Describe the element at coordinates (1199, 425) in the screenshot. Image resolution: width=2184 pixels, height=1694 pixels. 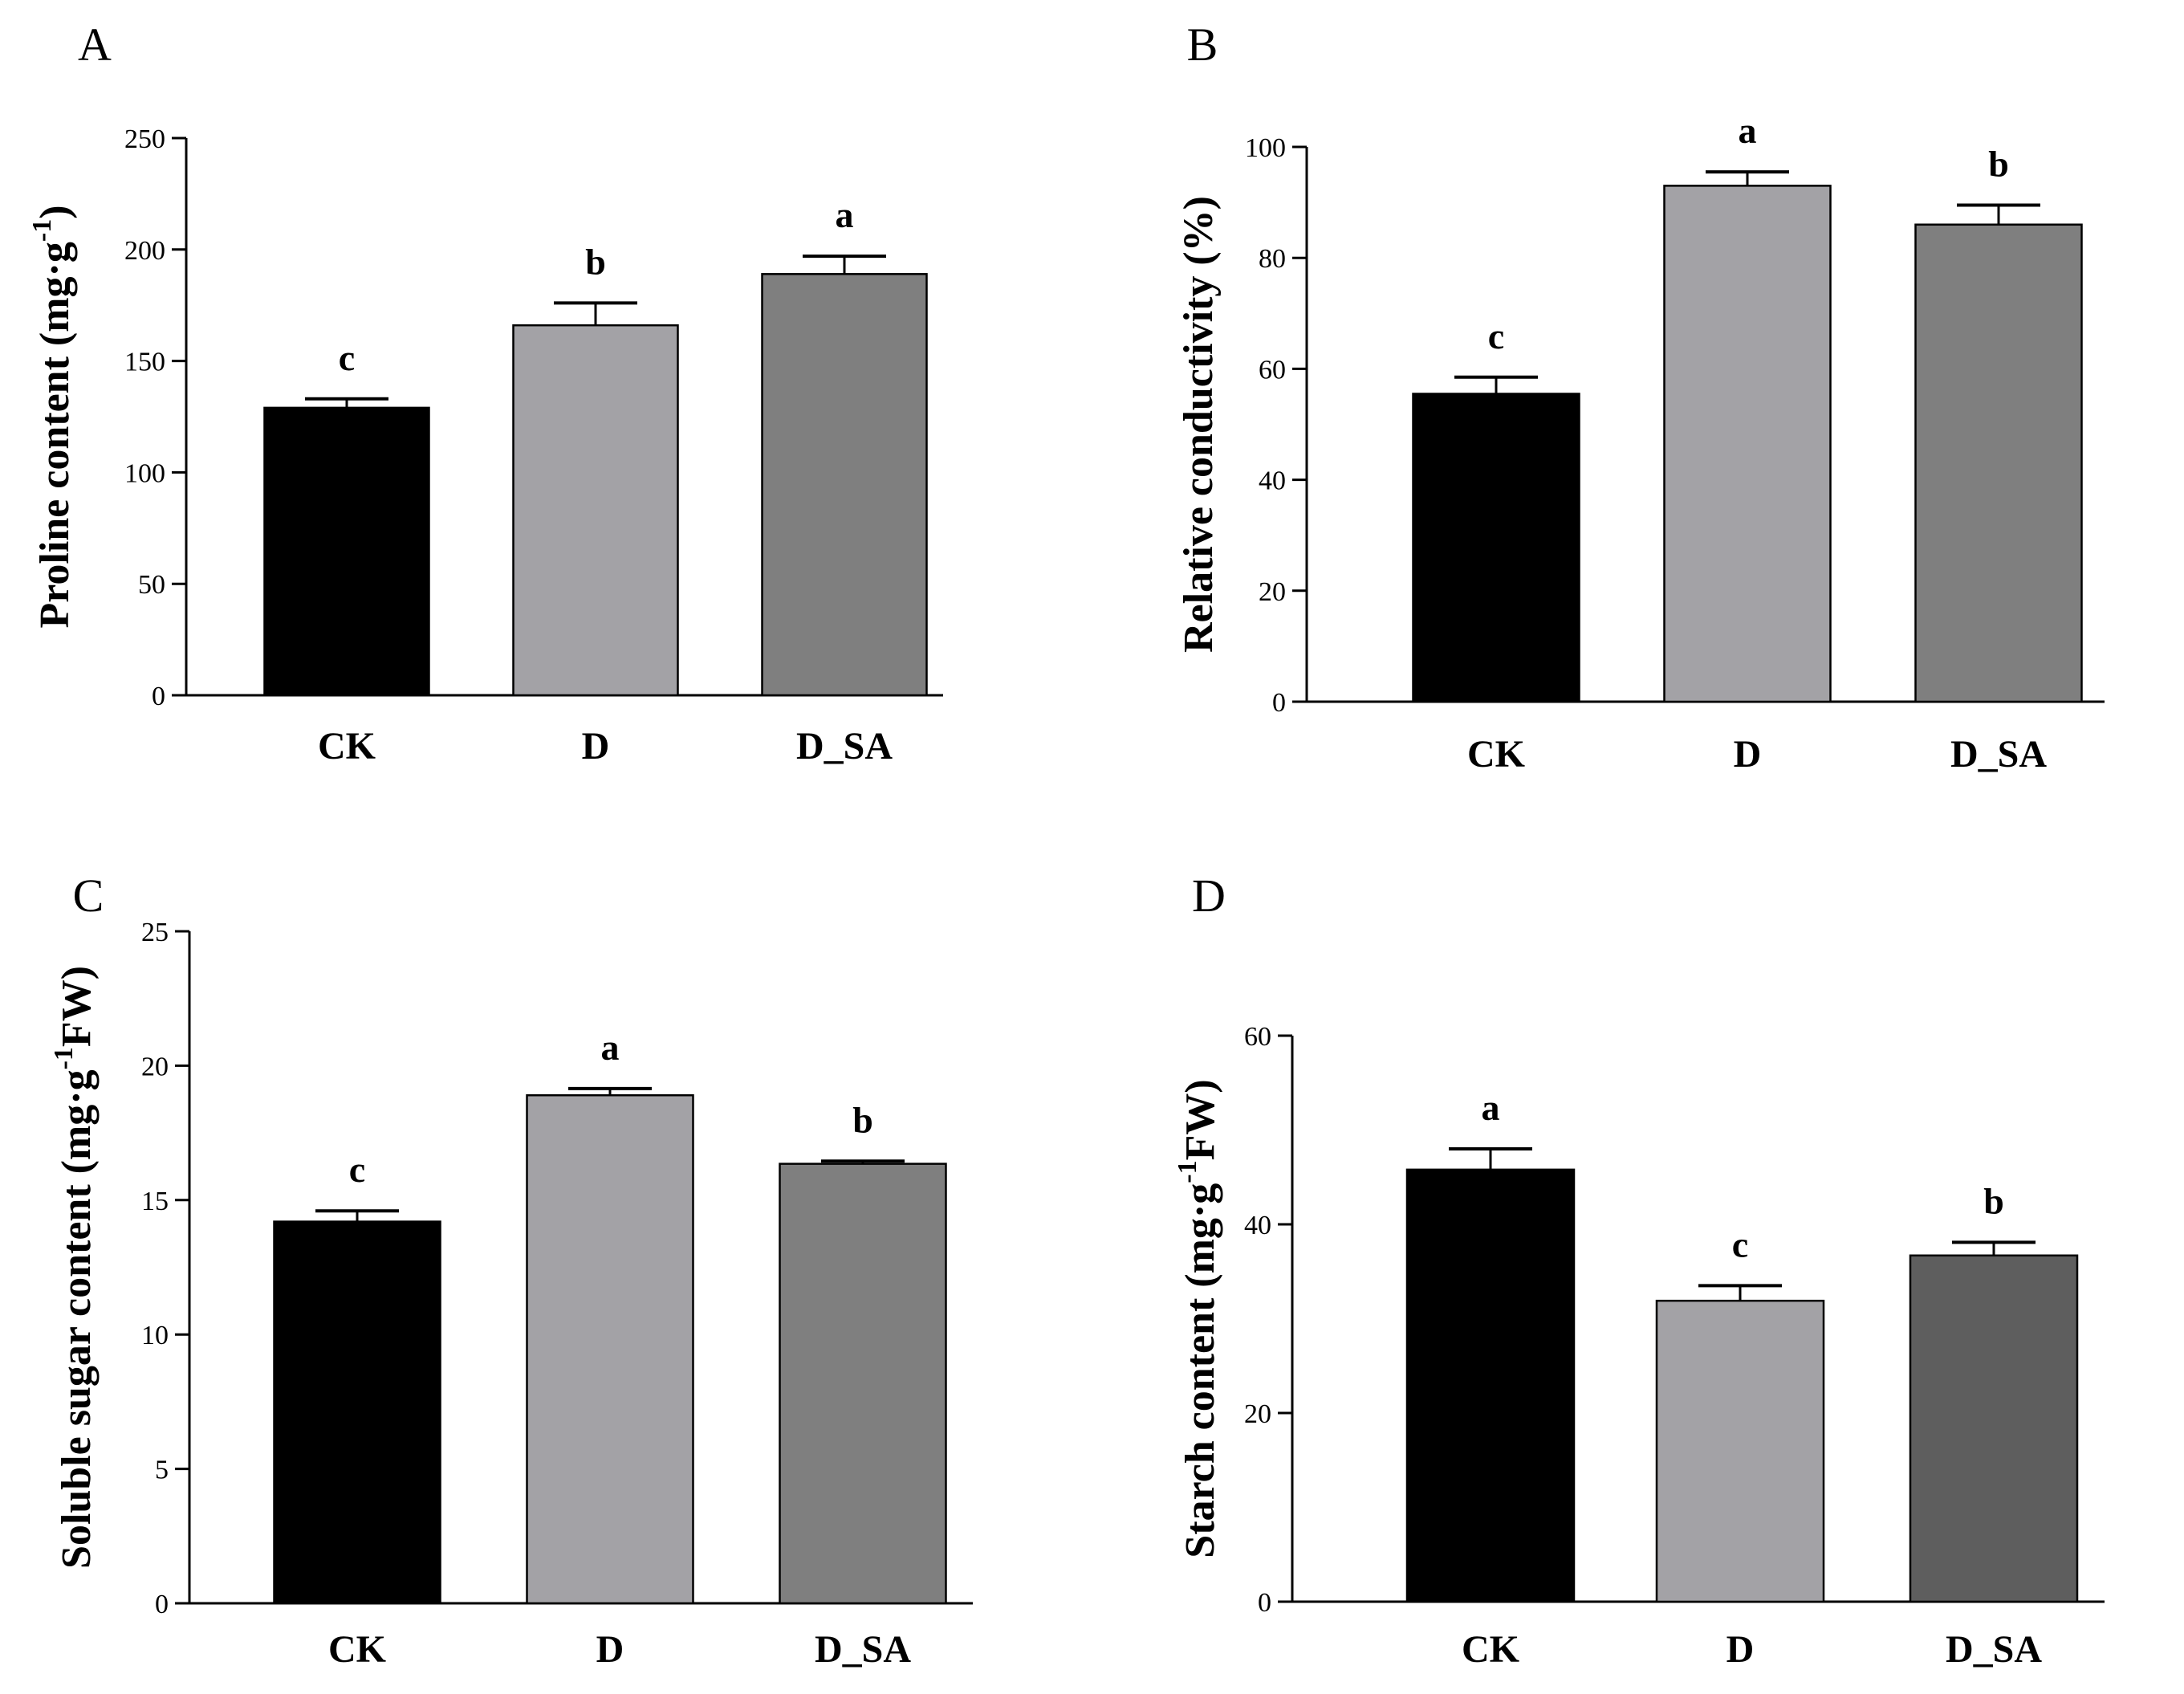
I see `y-axis-label: Relative conductivity (%)` at that location.